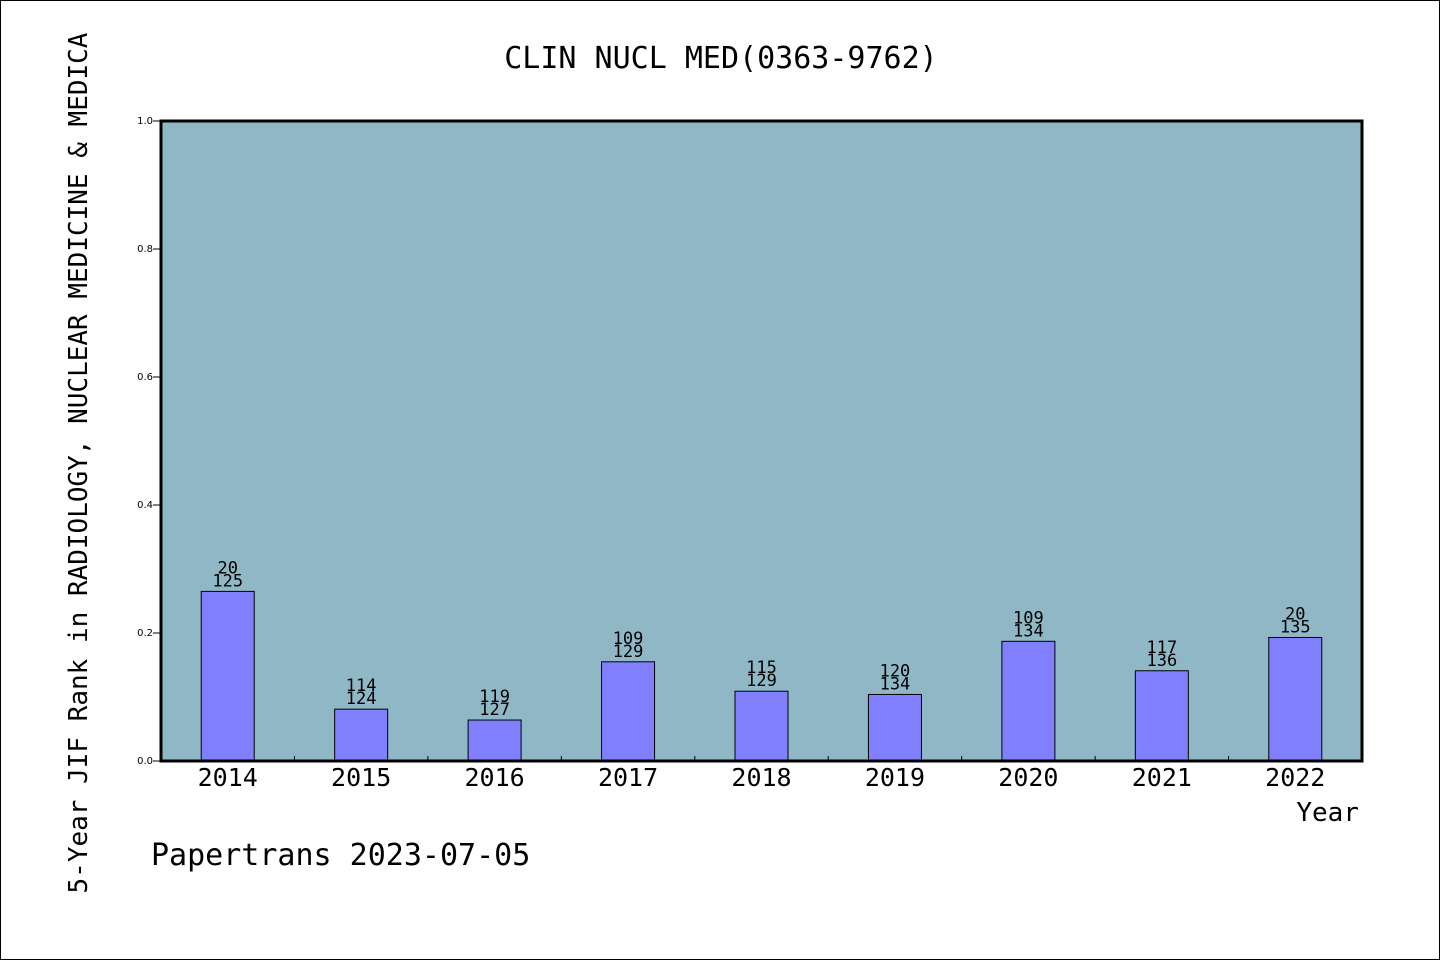  Describe the element at coordinates (228, 777) in the screenshot. I see `x-tick-label: 2014` at that location.